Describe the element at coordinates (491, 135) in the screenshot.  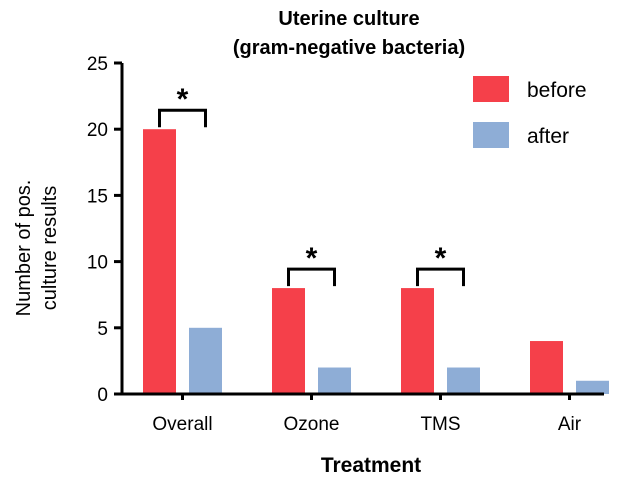
I see `legend-swatch-after` at that location.